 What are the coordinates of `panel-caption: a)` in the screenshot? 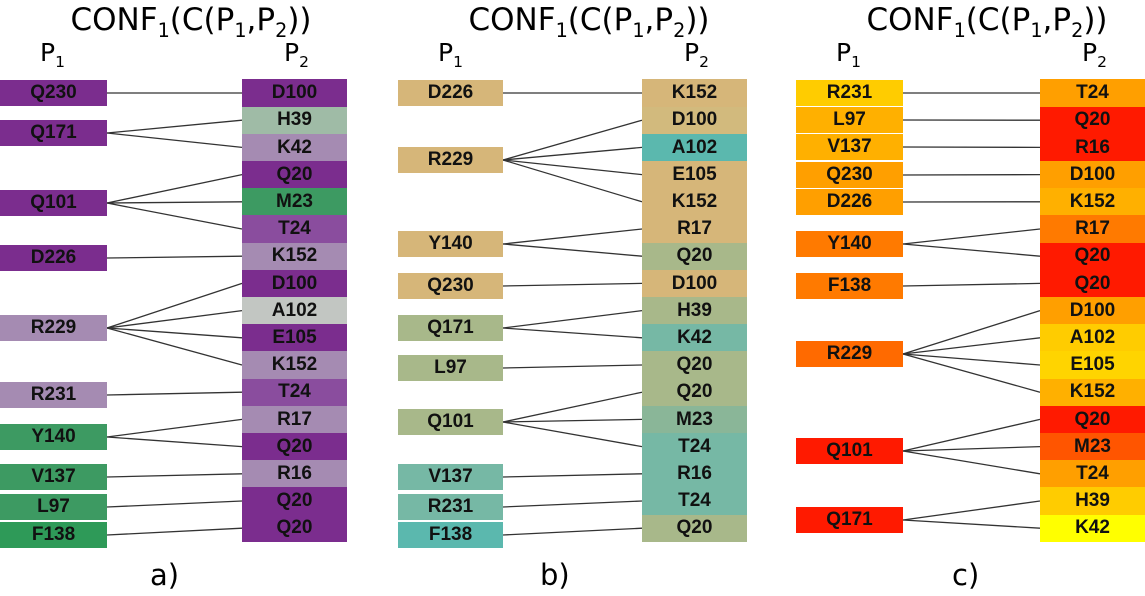 It's located at (165, 575).